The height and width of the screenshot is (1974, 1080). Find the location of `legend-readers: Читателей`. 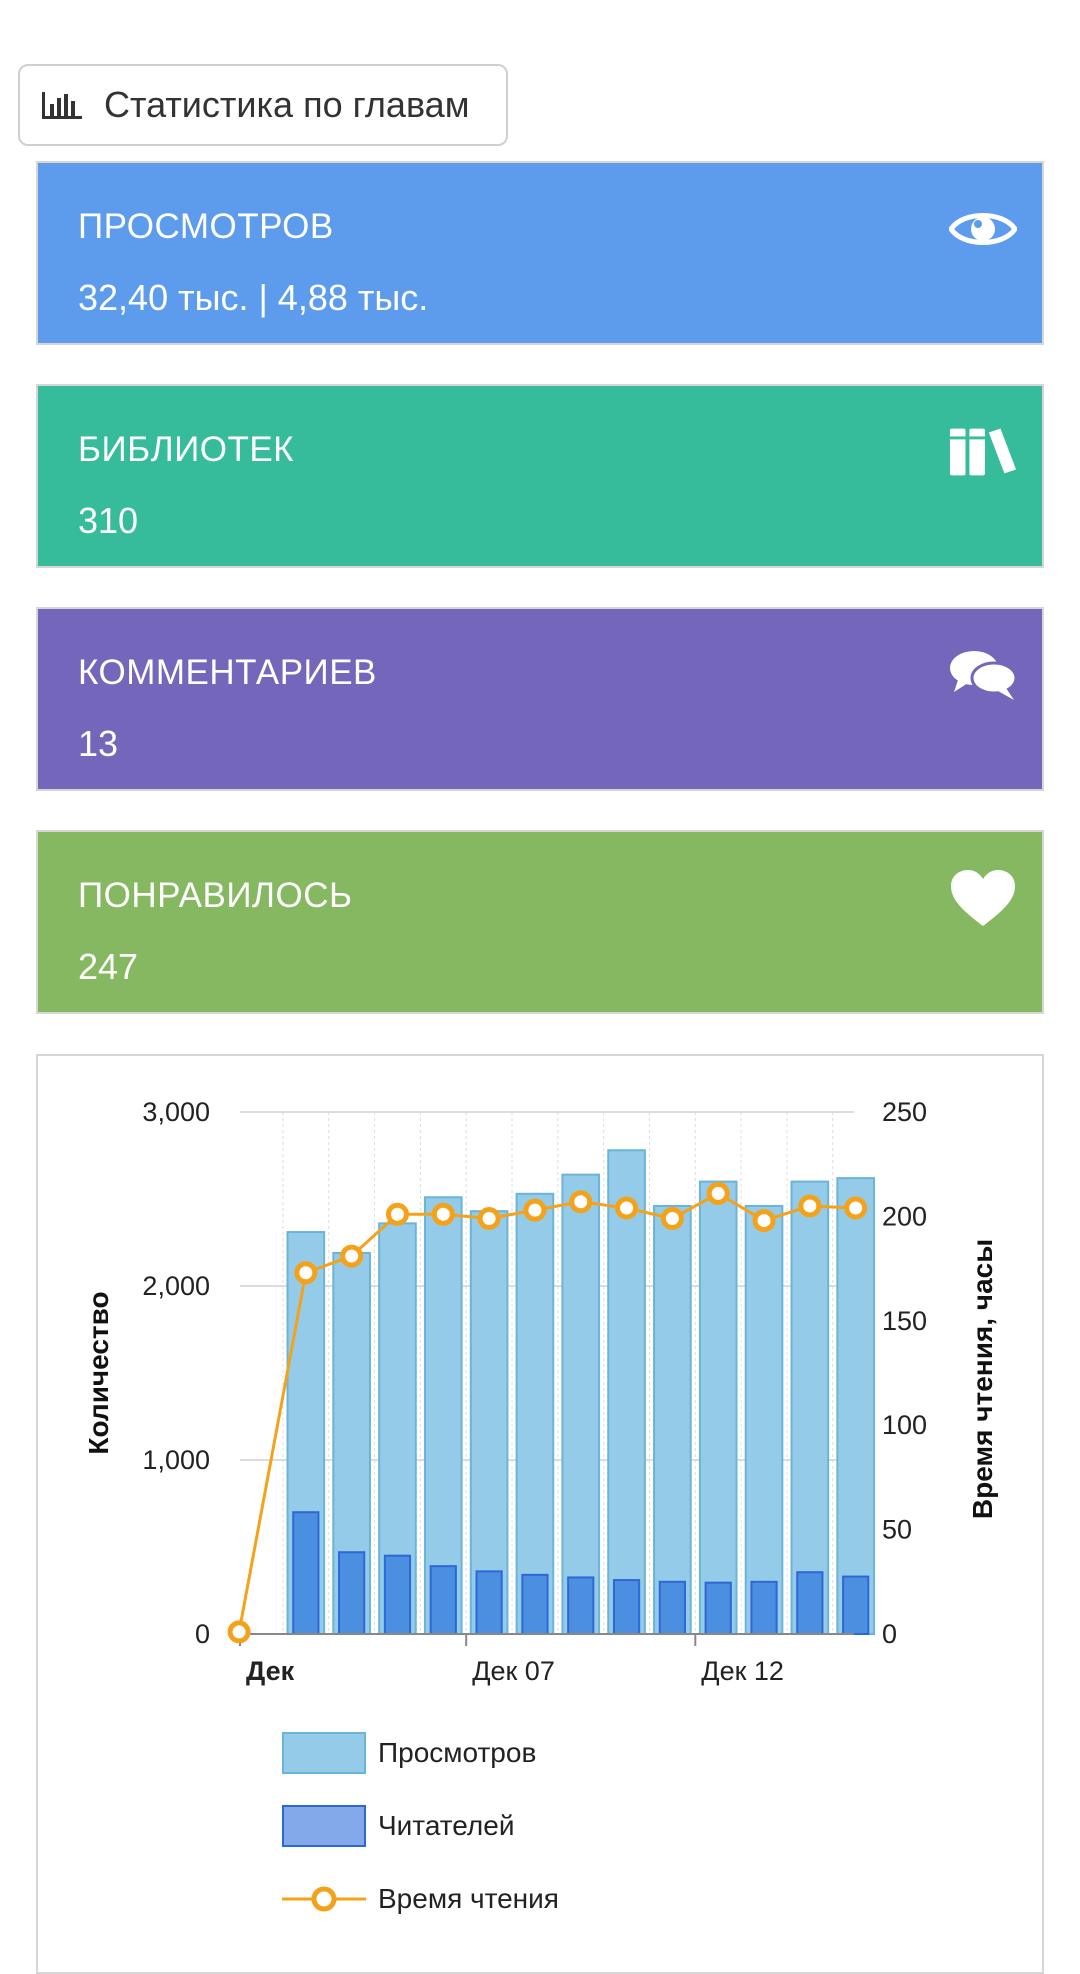

legend-readers: Читателей is located at coordinates (398, 1826).